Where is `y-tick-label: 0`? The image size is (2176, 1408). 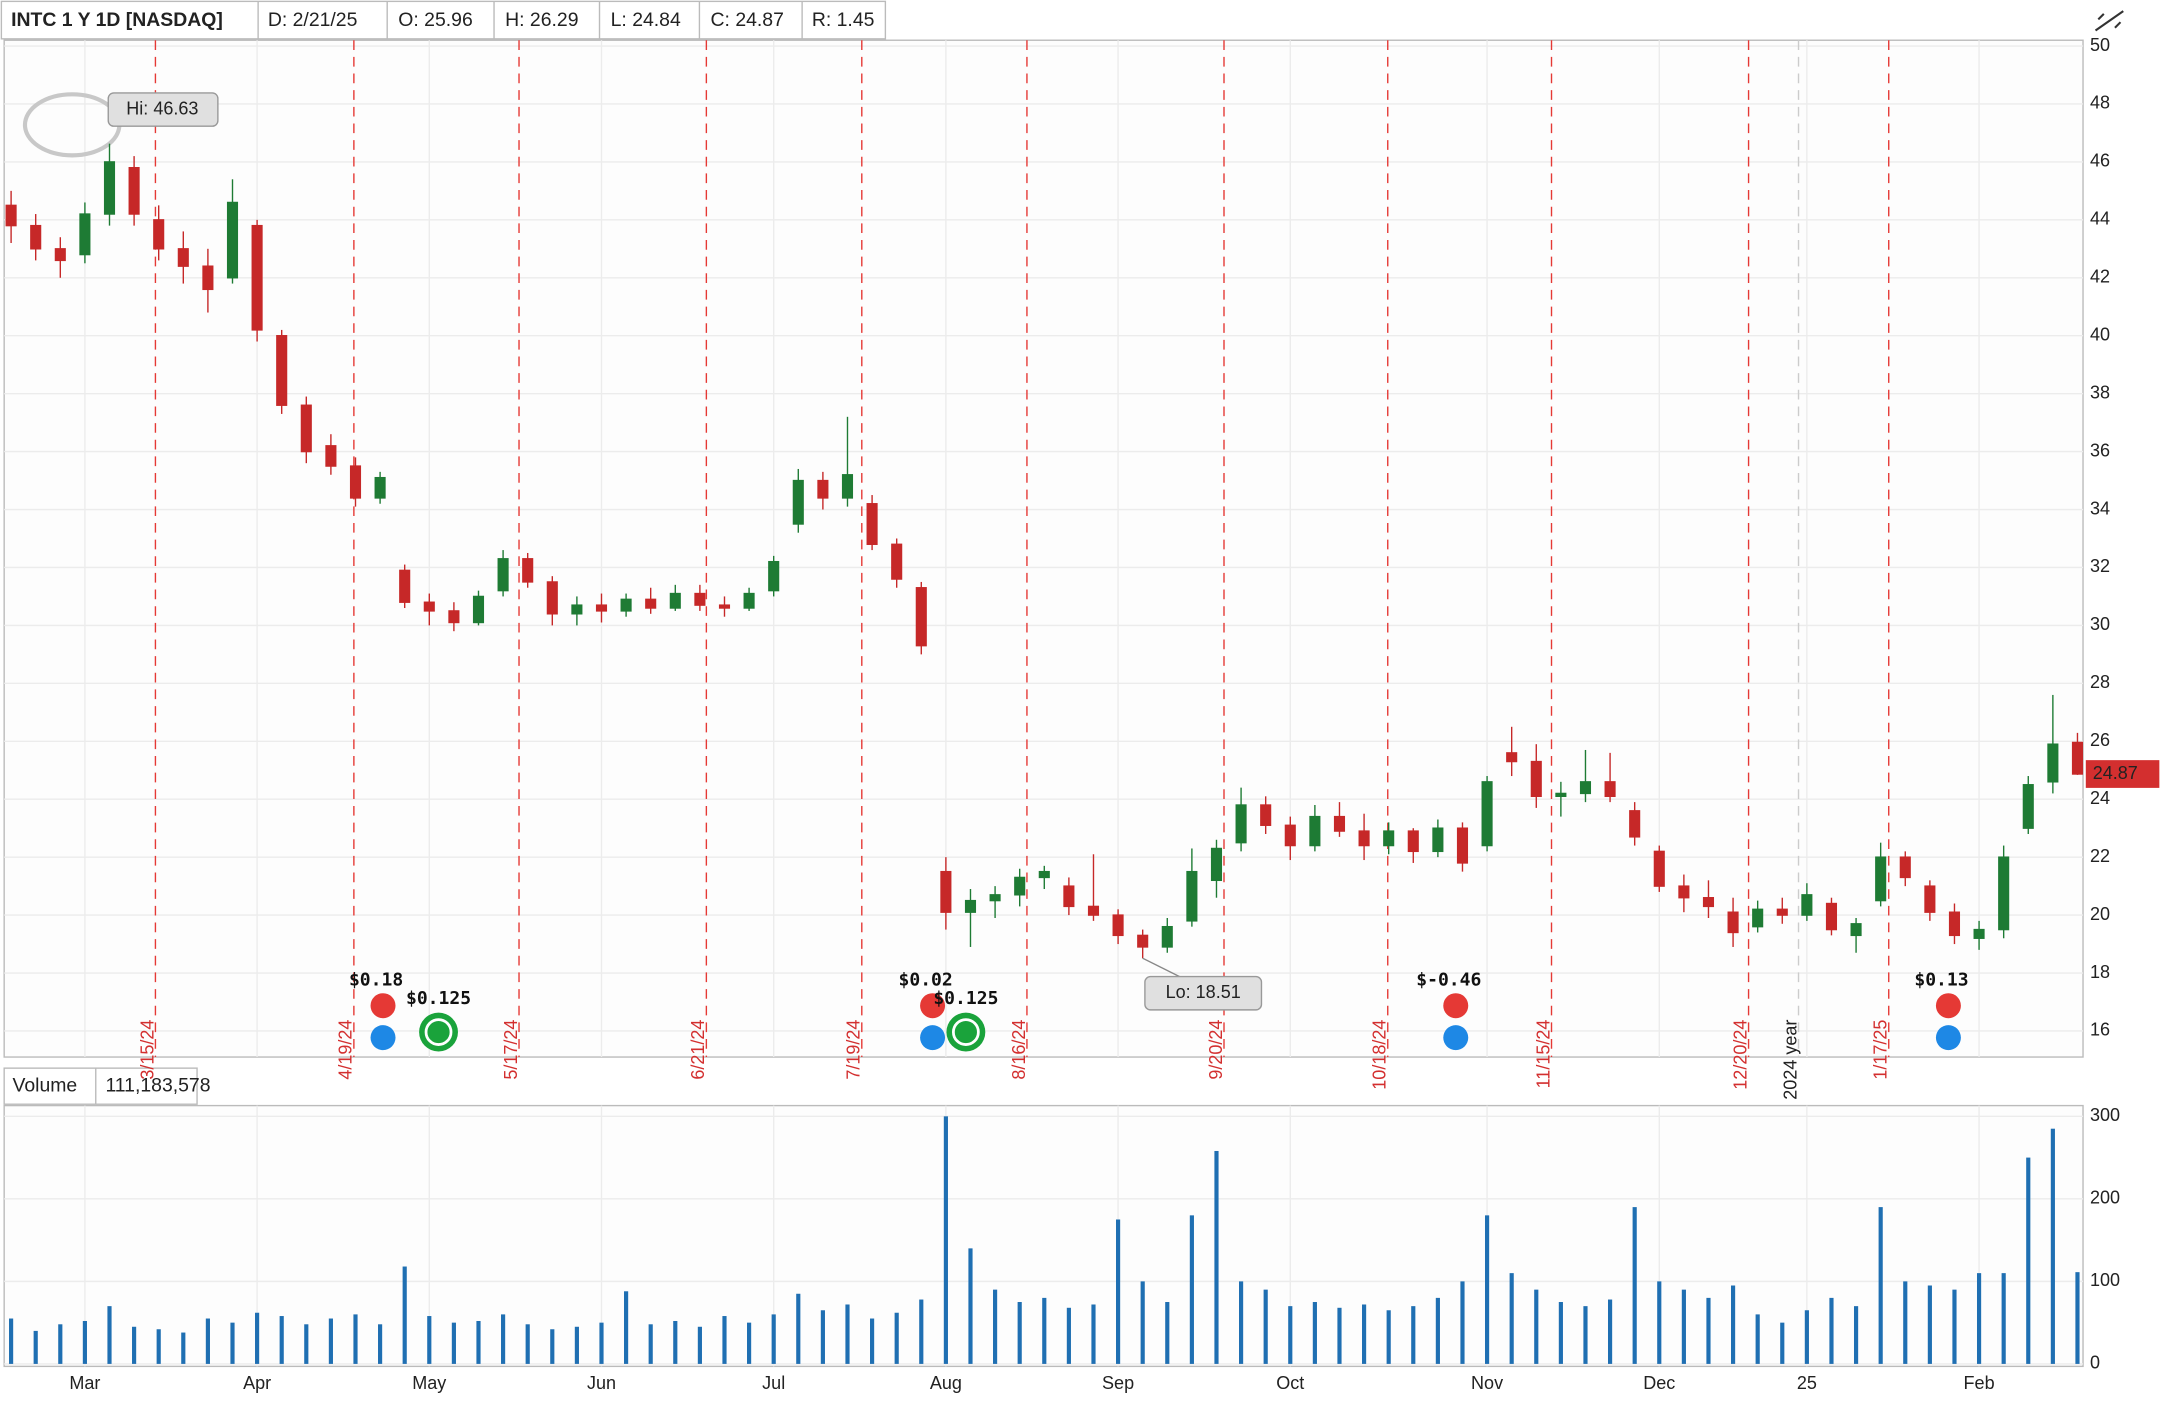
y-tick-label: 0 is located at coordinates (2095, 1363).